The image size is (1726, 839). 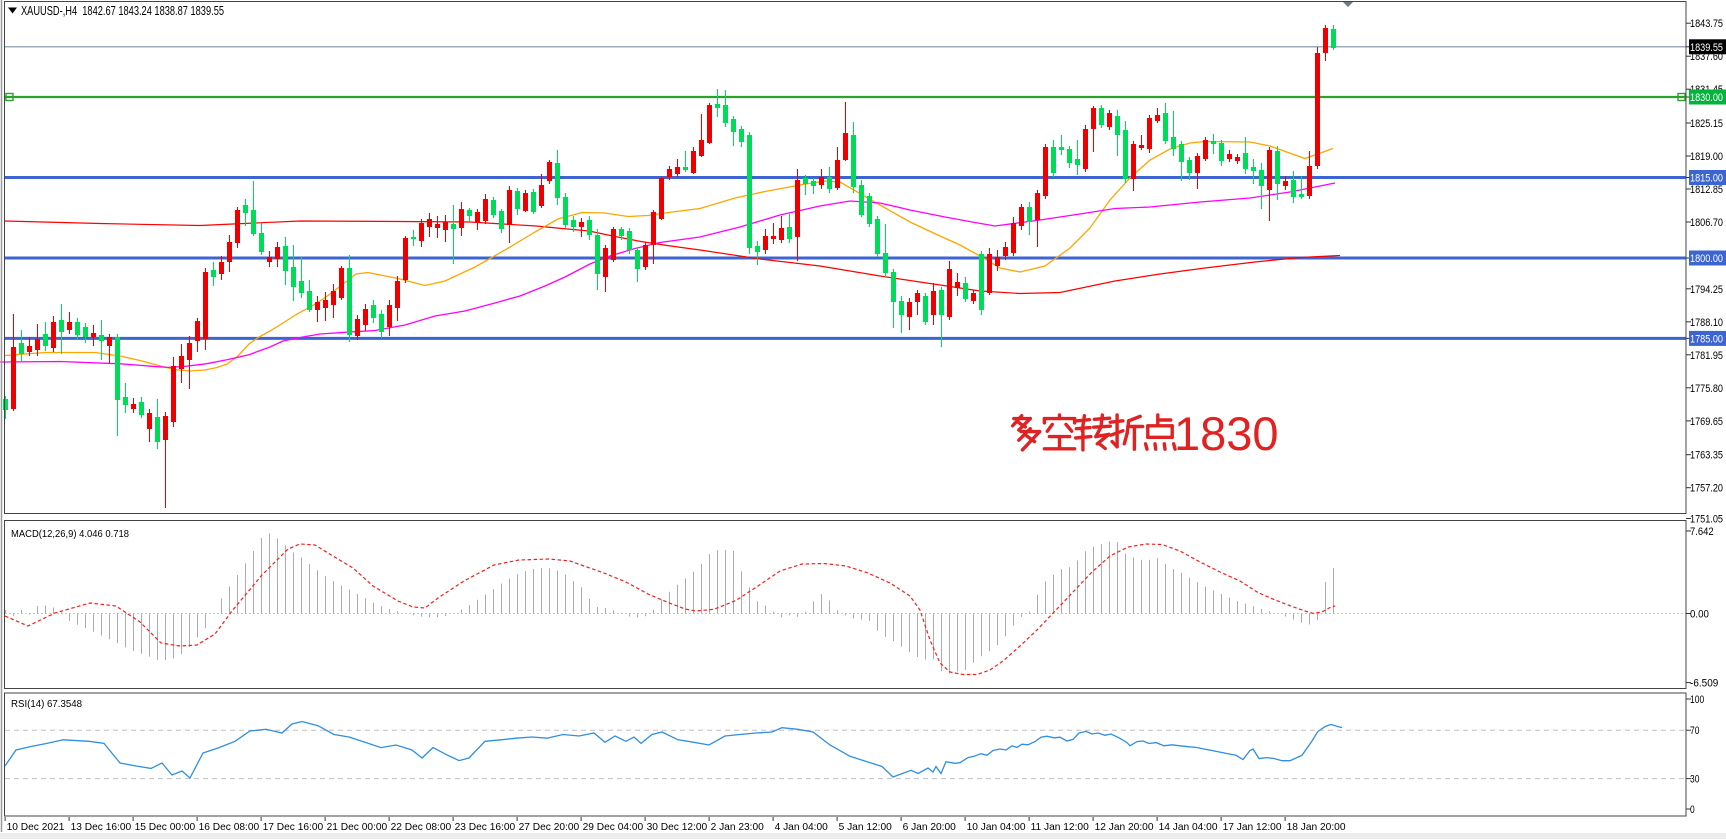 I want to click on svg-text: 1757.20, so click(x=1706, y=489).